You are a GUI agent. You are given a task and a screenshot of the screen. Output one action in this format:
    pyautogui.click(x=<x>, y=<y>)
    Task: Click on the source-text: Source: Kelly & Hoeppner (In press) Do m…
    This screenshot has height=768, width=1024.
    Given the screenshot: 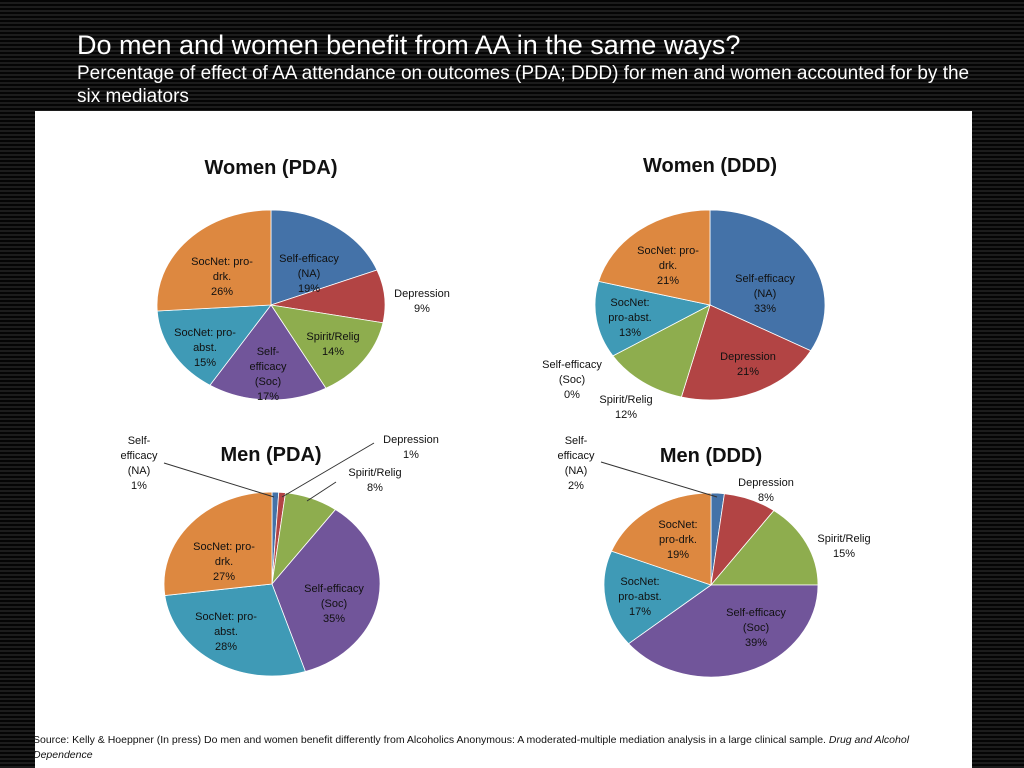 What is the action you would take?
    pyautogui.click(x=431, y=740)
    